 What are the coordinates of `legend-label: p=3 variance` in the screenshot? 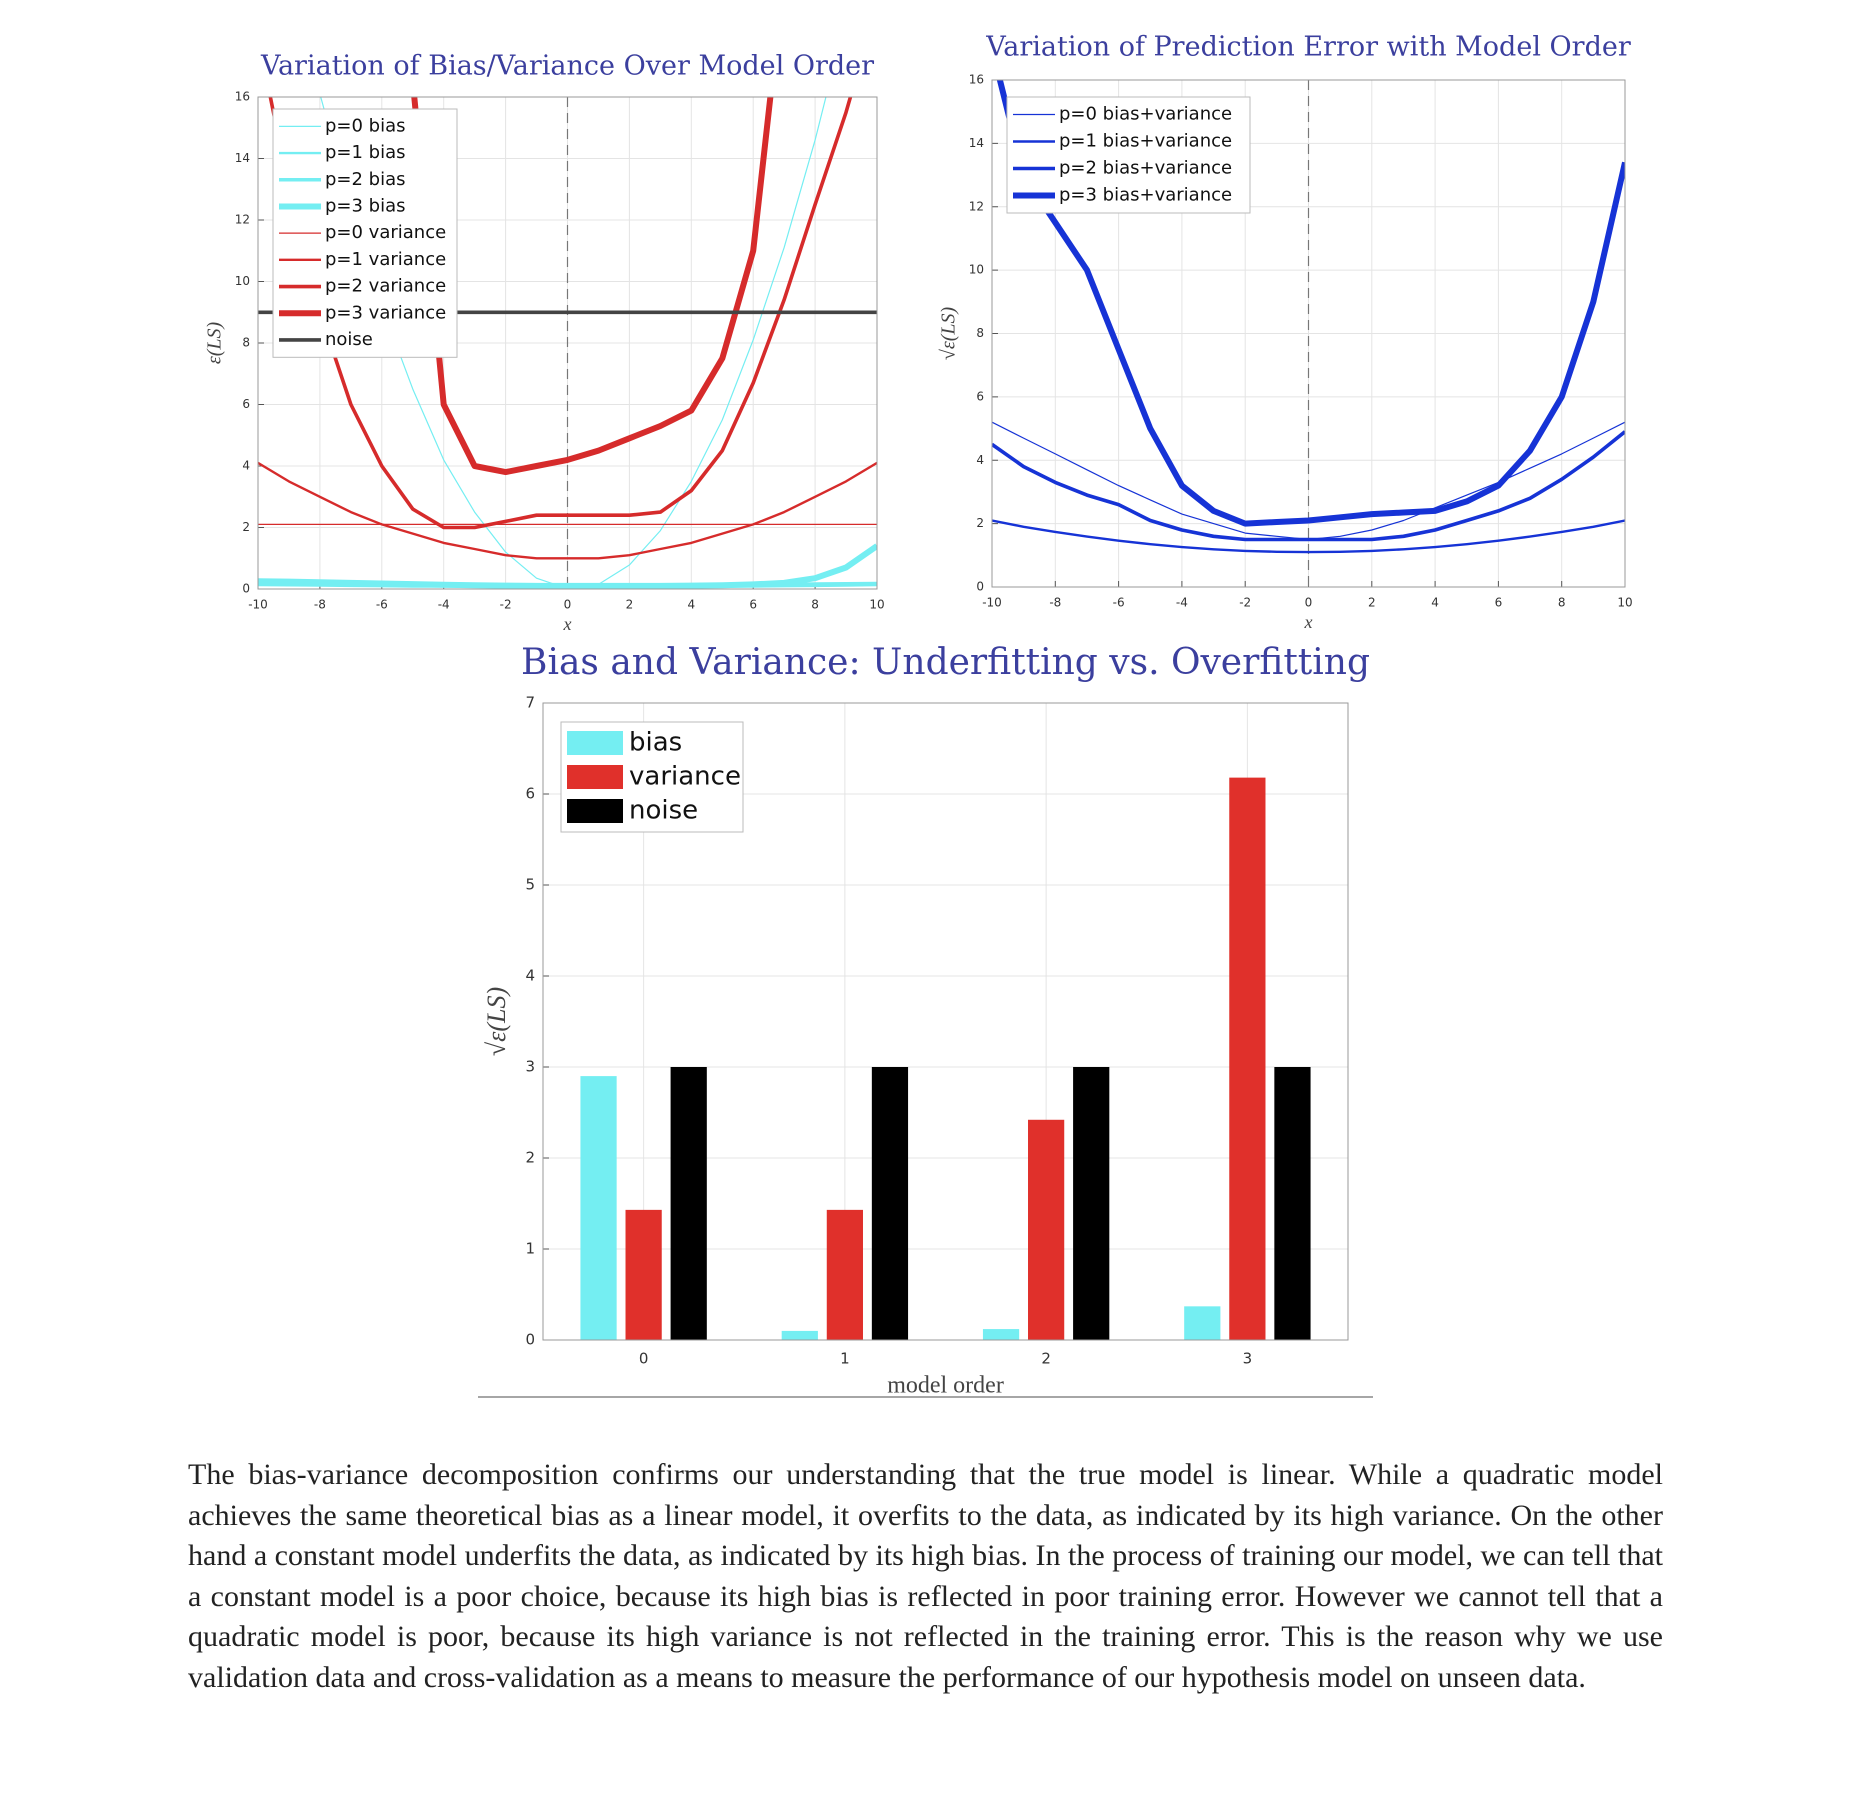 It's located at (385, 312).